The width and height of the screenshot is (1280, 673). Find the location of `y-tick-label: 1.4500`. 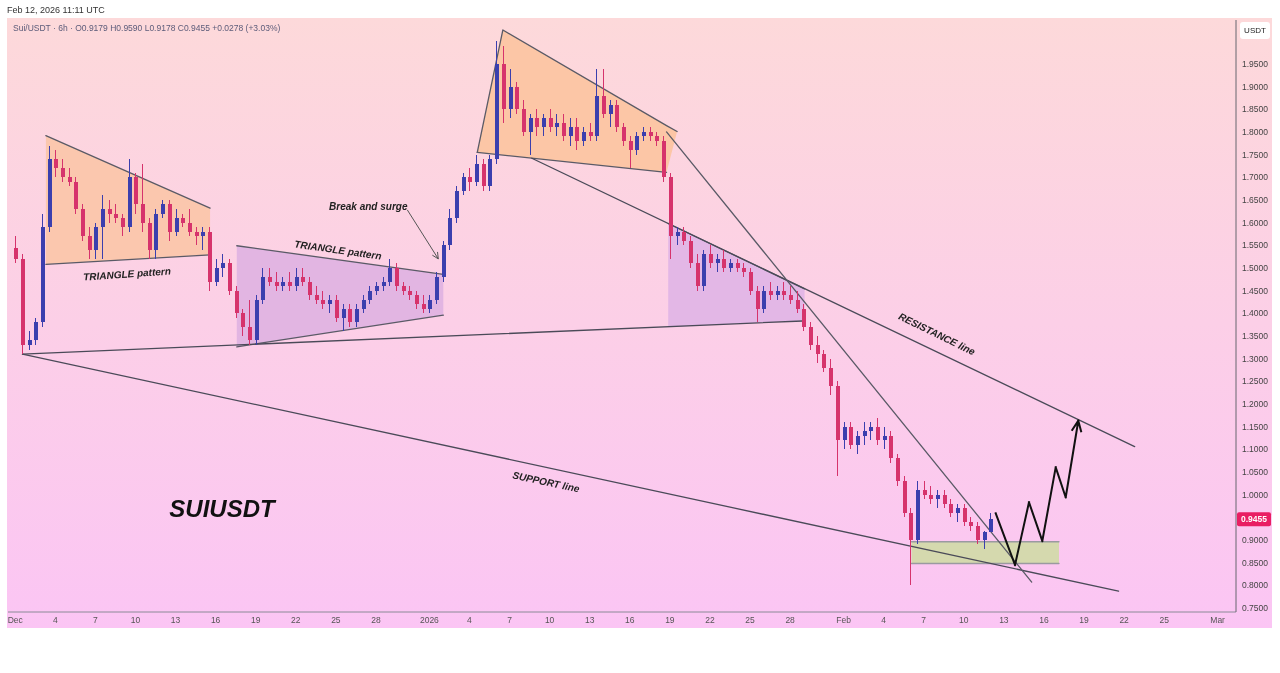

y-tick-label: 1.4500 is located at coordinates (1255, 290).